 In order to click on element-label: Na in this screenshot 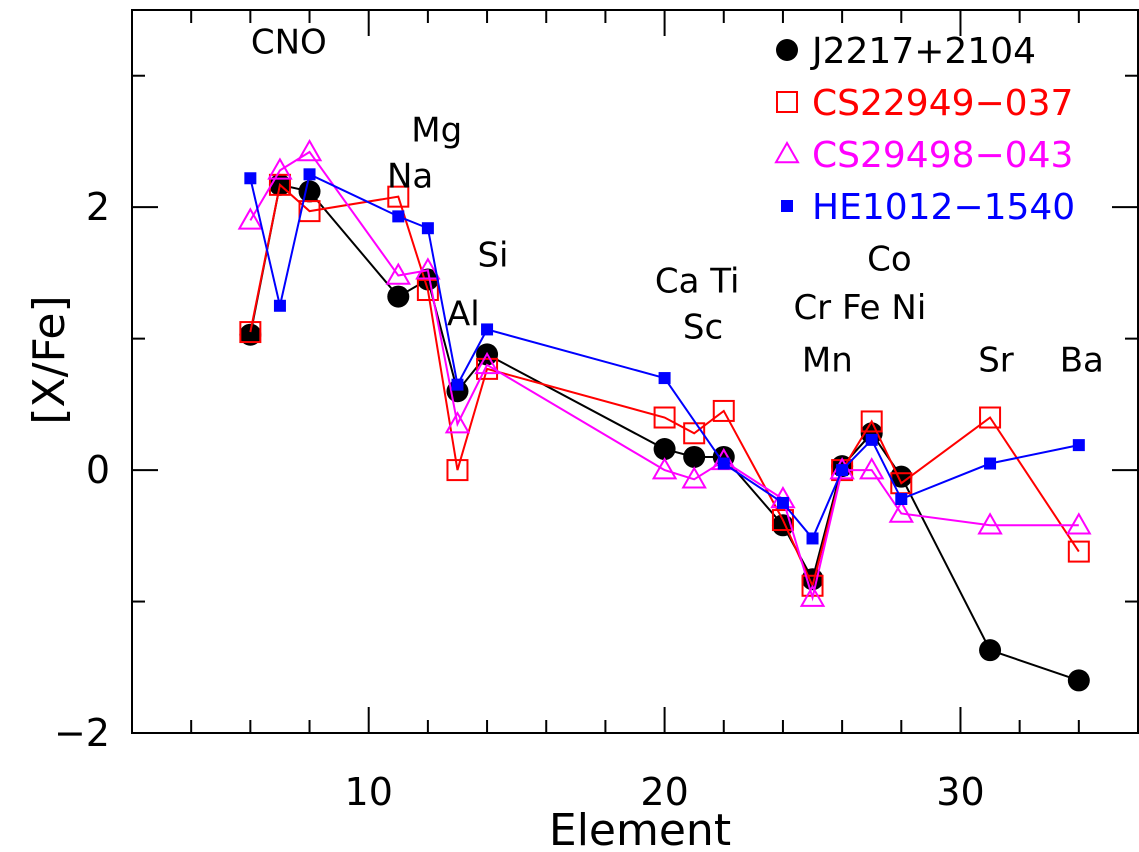, I will do `click(410, 176)`.